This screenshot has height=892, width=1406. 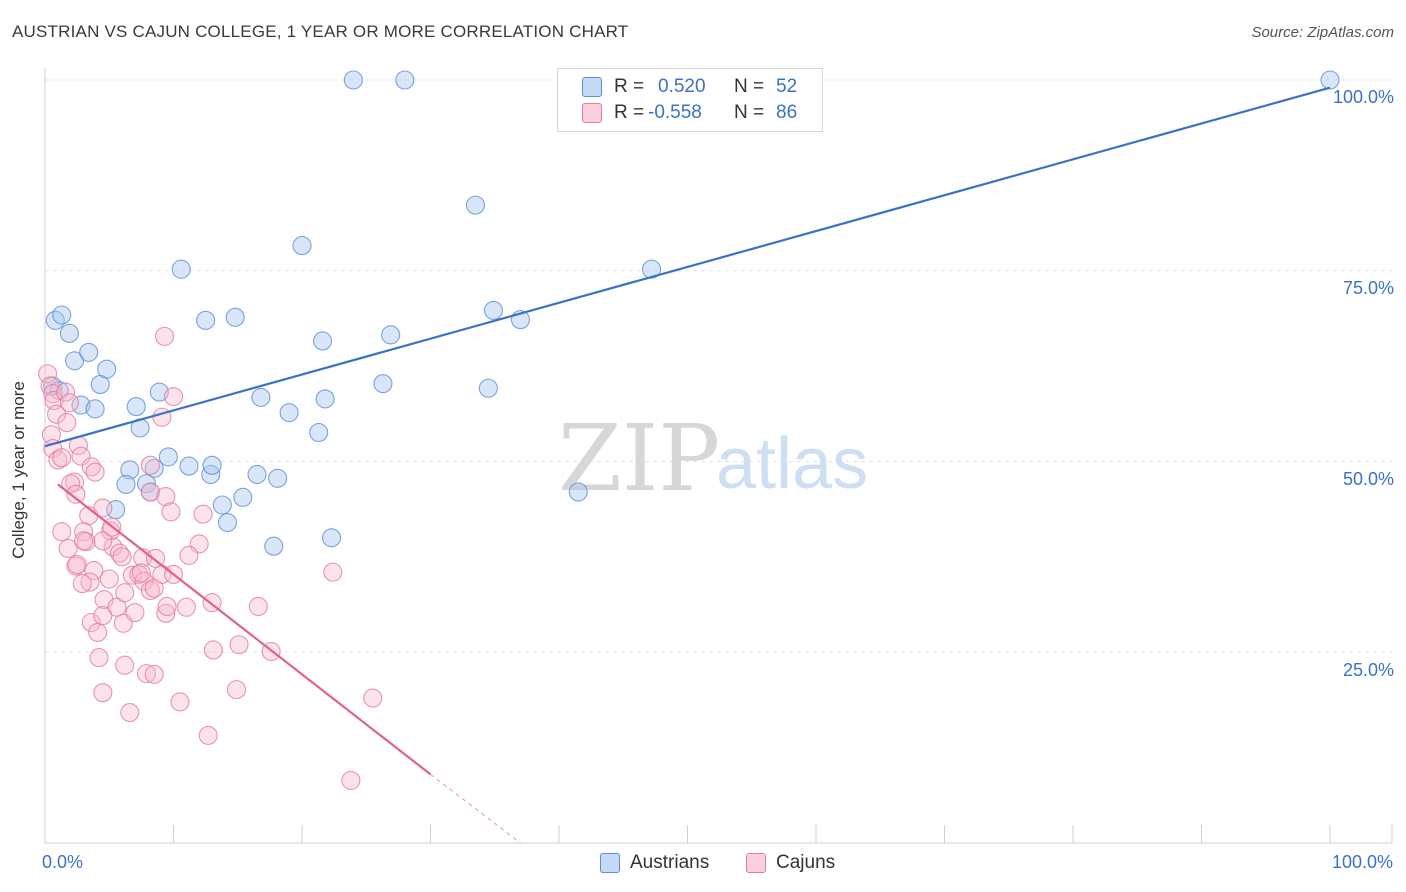 I want to click on watermark: ZIP atlas, so click(x=713, y=458).